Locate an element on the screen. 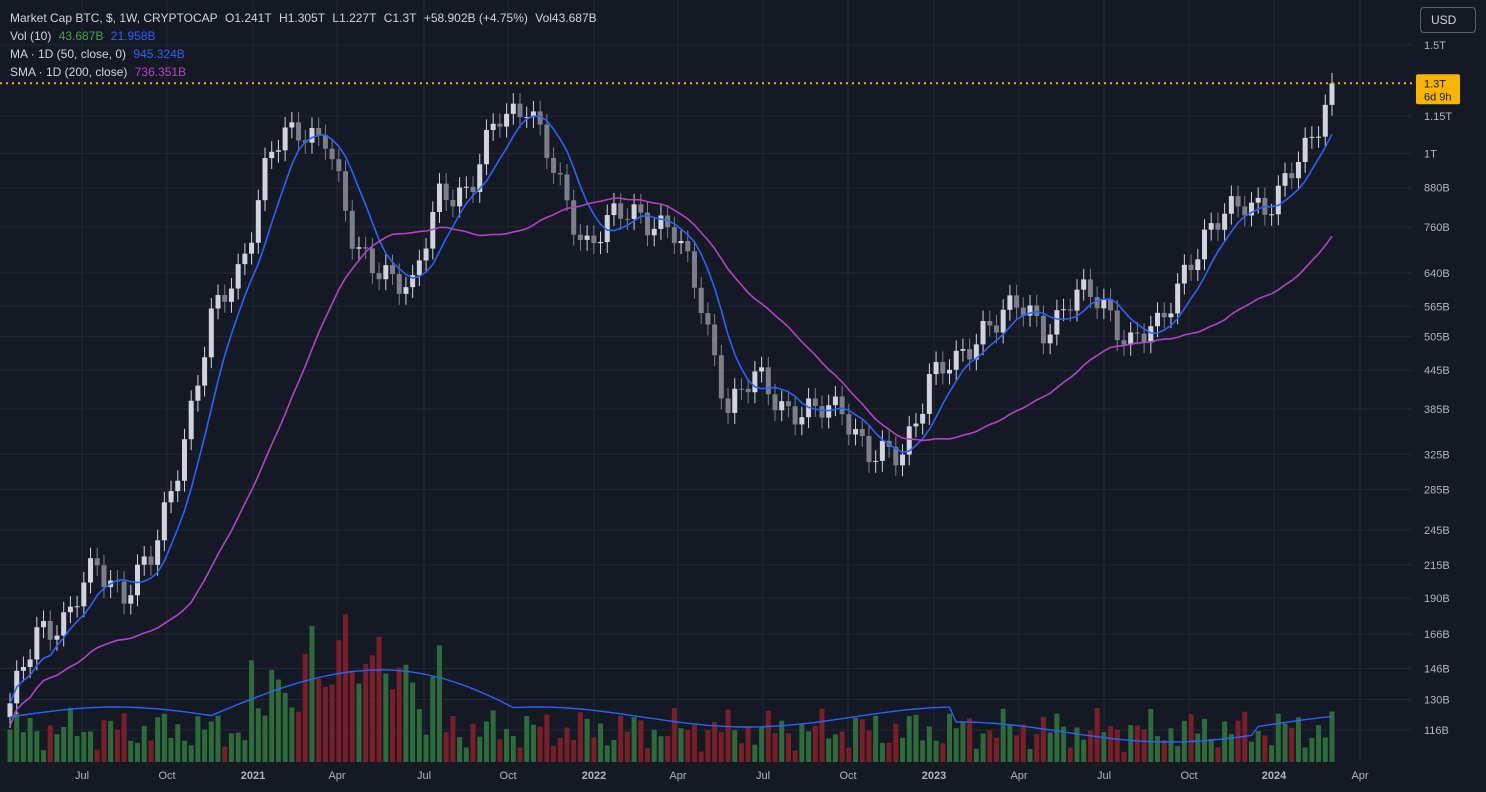 This screenshot has height=792, width=1486. y-tick-label: 325B is located at coordinates (1437, 455).